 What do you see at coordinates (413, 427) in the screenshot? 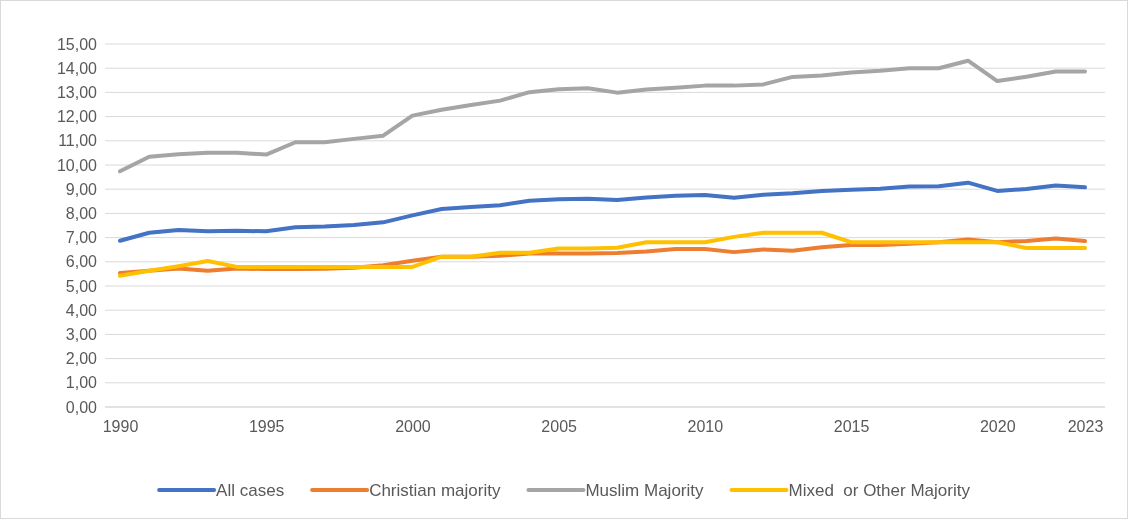
I see `x-tick-label: 2000` at bounding box center [413, 427].